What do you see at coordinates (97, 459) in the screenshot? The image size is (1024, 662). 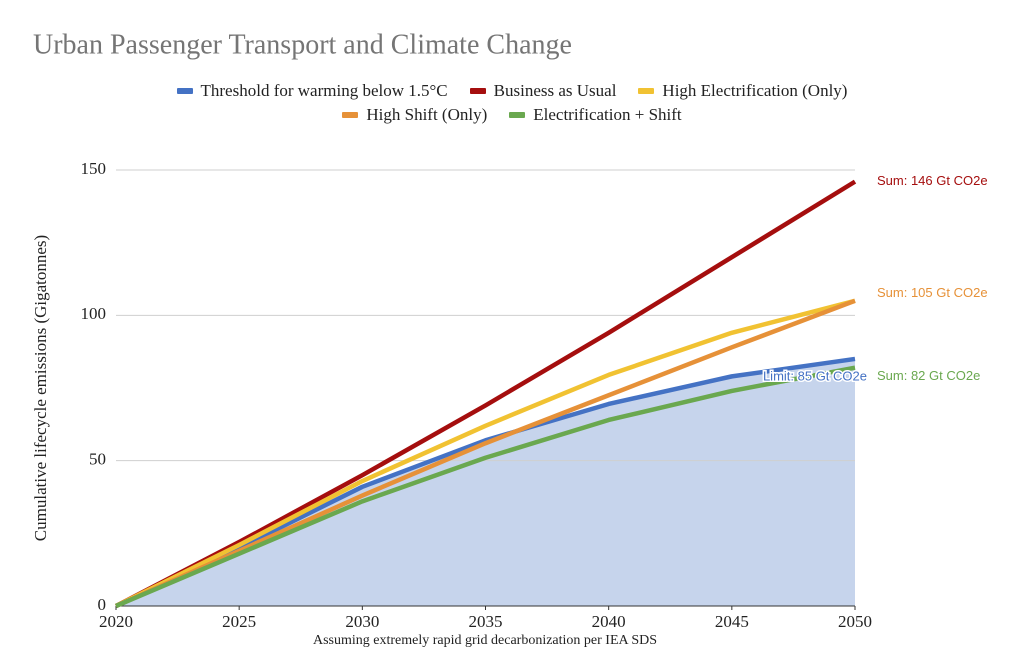 I see `y-tick-label: 50` at bounding box center [97, 459].